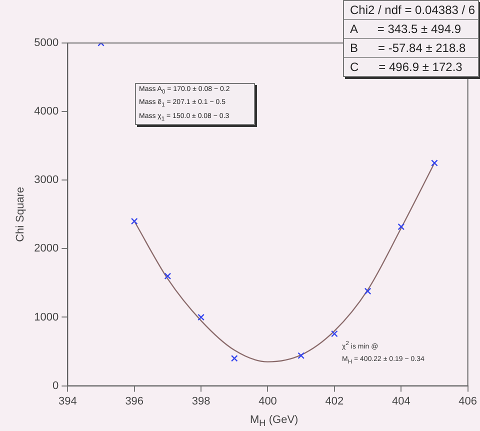 Image resolution: width=480 pixels, height=431 pixels. Describe the element at coordinates (46, 180) in the screenshot. I see `y-tick-label: 3000` at that location.